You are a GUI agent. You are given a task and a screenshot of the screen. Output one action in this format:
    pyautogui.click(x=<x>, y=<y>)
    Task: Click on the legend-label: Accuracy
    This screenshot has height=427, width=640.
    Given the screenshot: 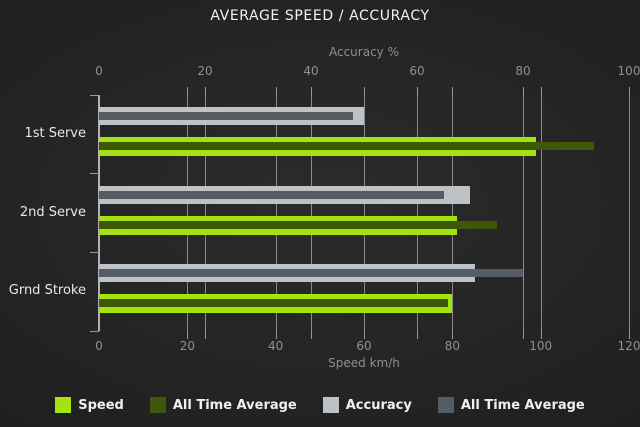 What is the action you would take?
    pyautogui.click(x=378, y=405)
    